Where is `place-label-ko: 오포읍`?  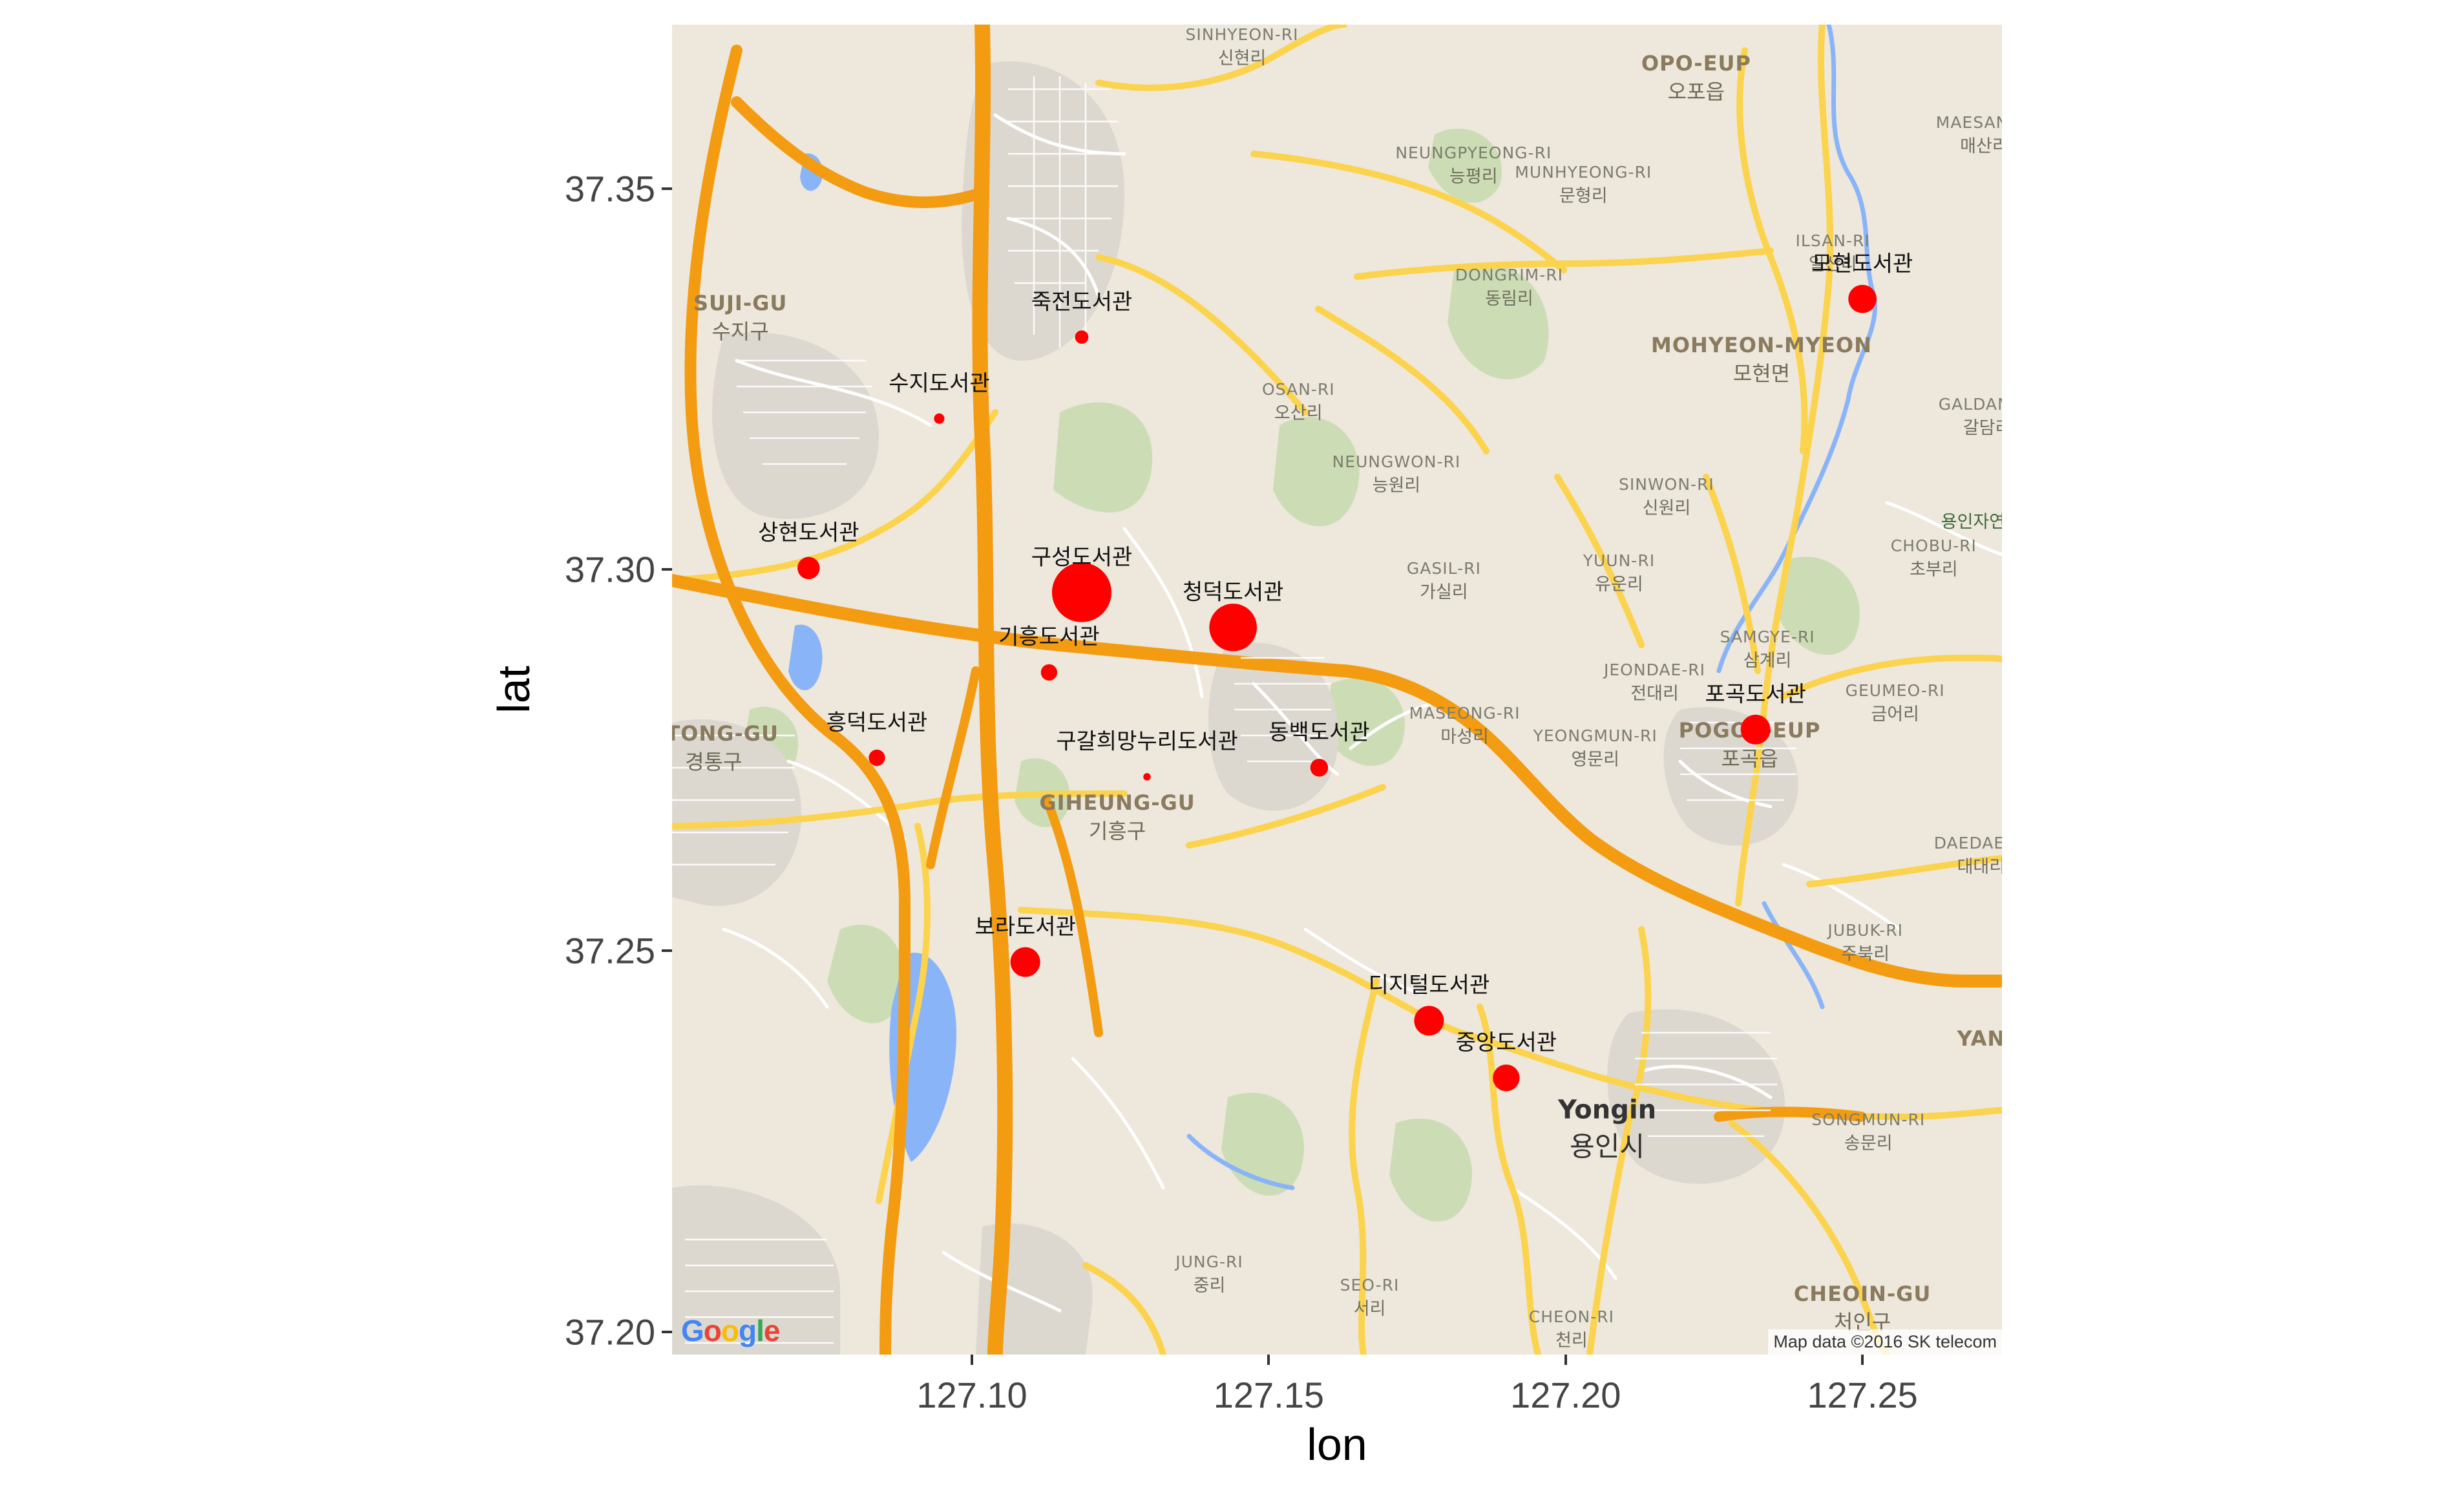 place-label-ko: 오포읍 is located at coordinates (1696, 91).